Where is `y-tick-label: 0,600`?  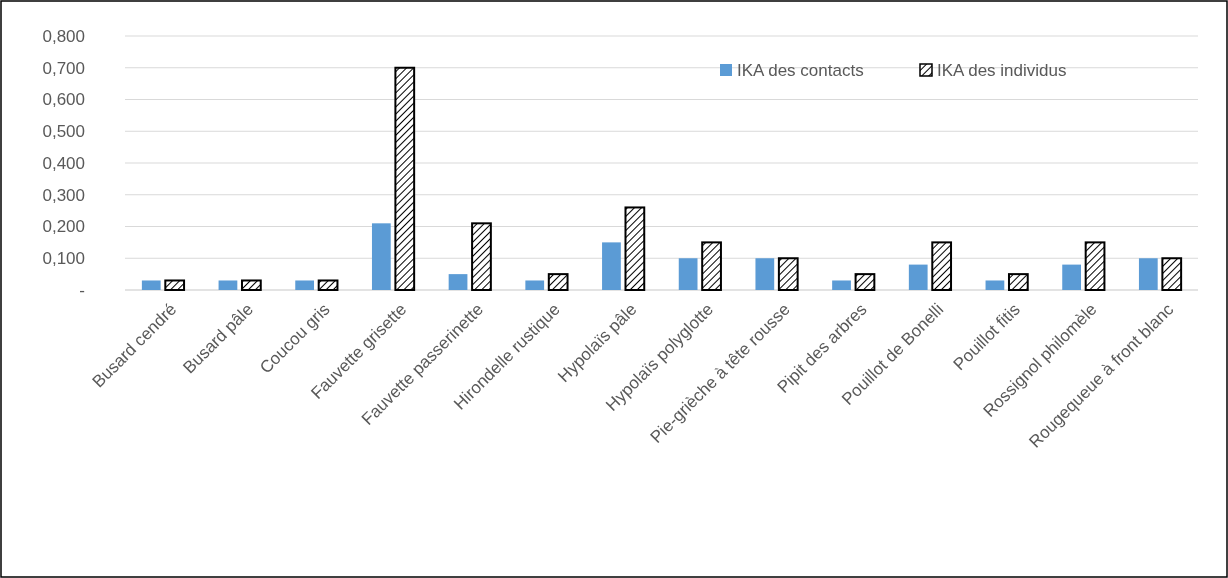 y-tick-label: 0,600 is located at coordinates (63, 100).